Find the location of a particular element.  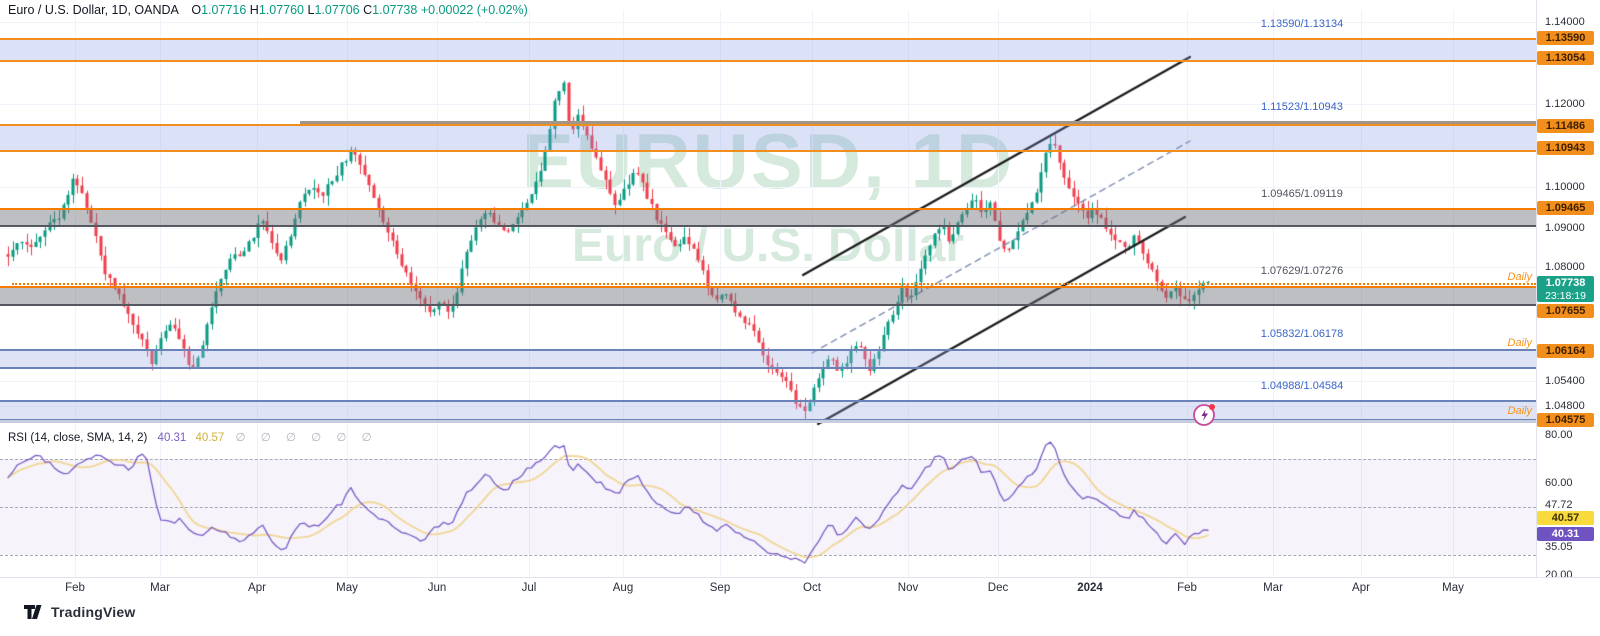

time-axis-label: Sep is located at coordinates (720, 588).